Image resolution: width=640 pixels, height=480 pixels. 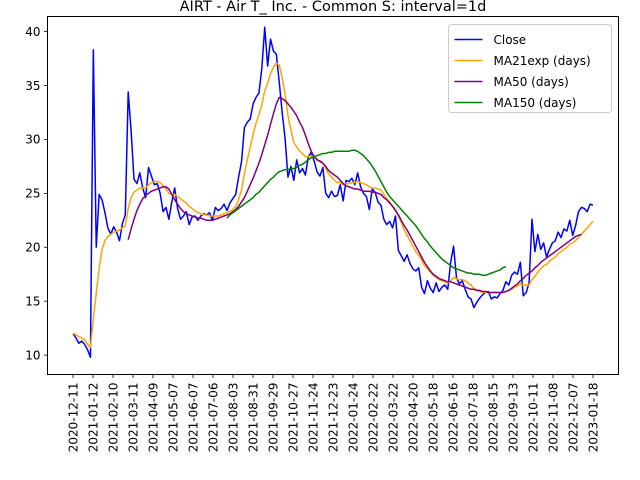 I want to click on y-tick-label: 35, so click(x=32, y=86).